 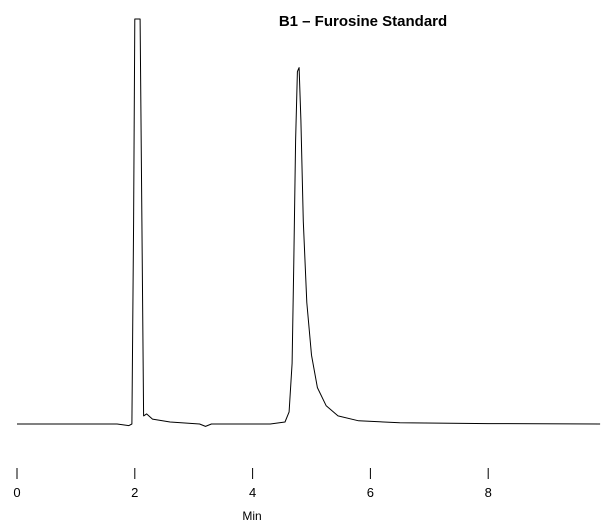 What do you see at coordinates (134, 492) in the screenshot?
I see `x-tick-label: 2` at bounding box center [134, 492].